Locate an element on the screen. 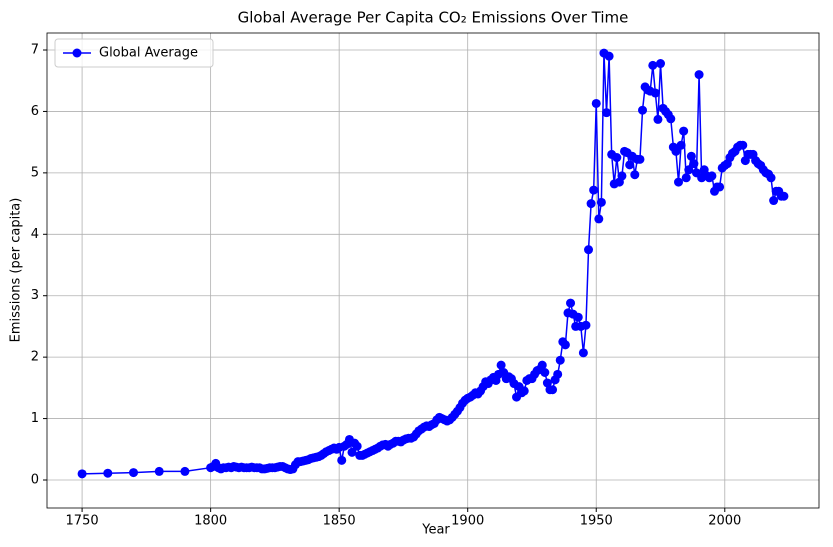 The height and width of the screenshot is (547, 833). legend-box is located at coordinates (134, 53).